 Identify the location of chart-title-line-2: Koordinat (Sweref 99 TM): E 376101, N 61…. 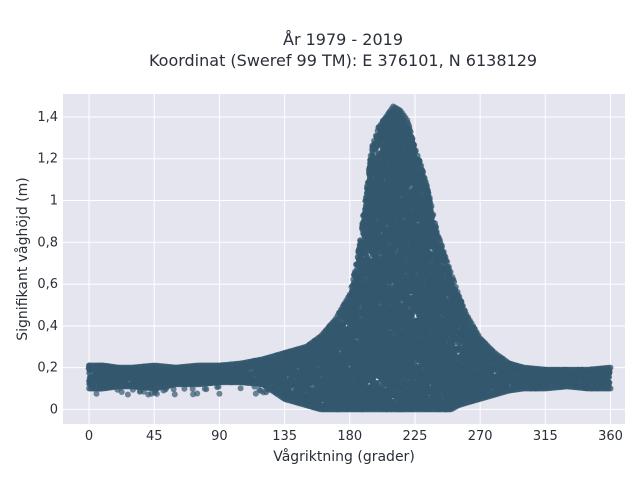
(343, 60).